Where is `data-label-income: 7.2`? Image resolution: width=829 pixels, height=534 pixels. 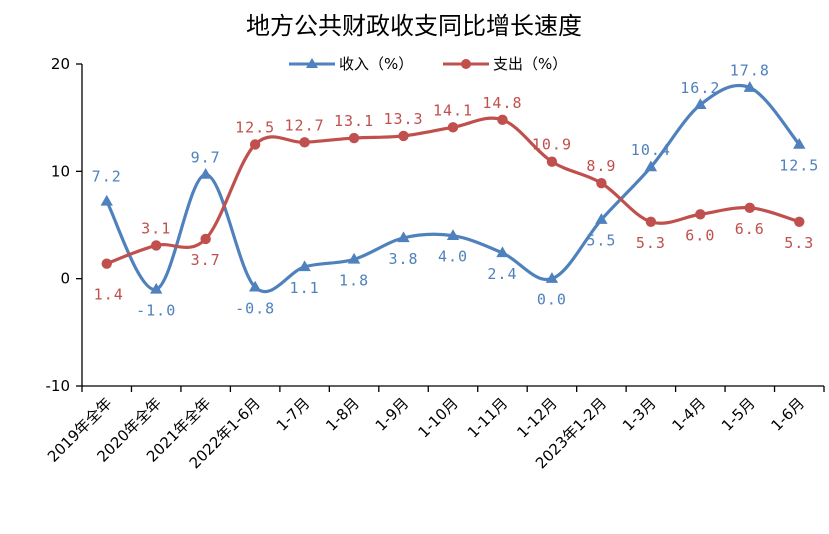 data-label-income: 7.2 is located at coordinates (107, 176).